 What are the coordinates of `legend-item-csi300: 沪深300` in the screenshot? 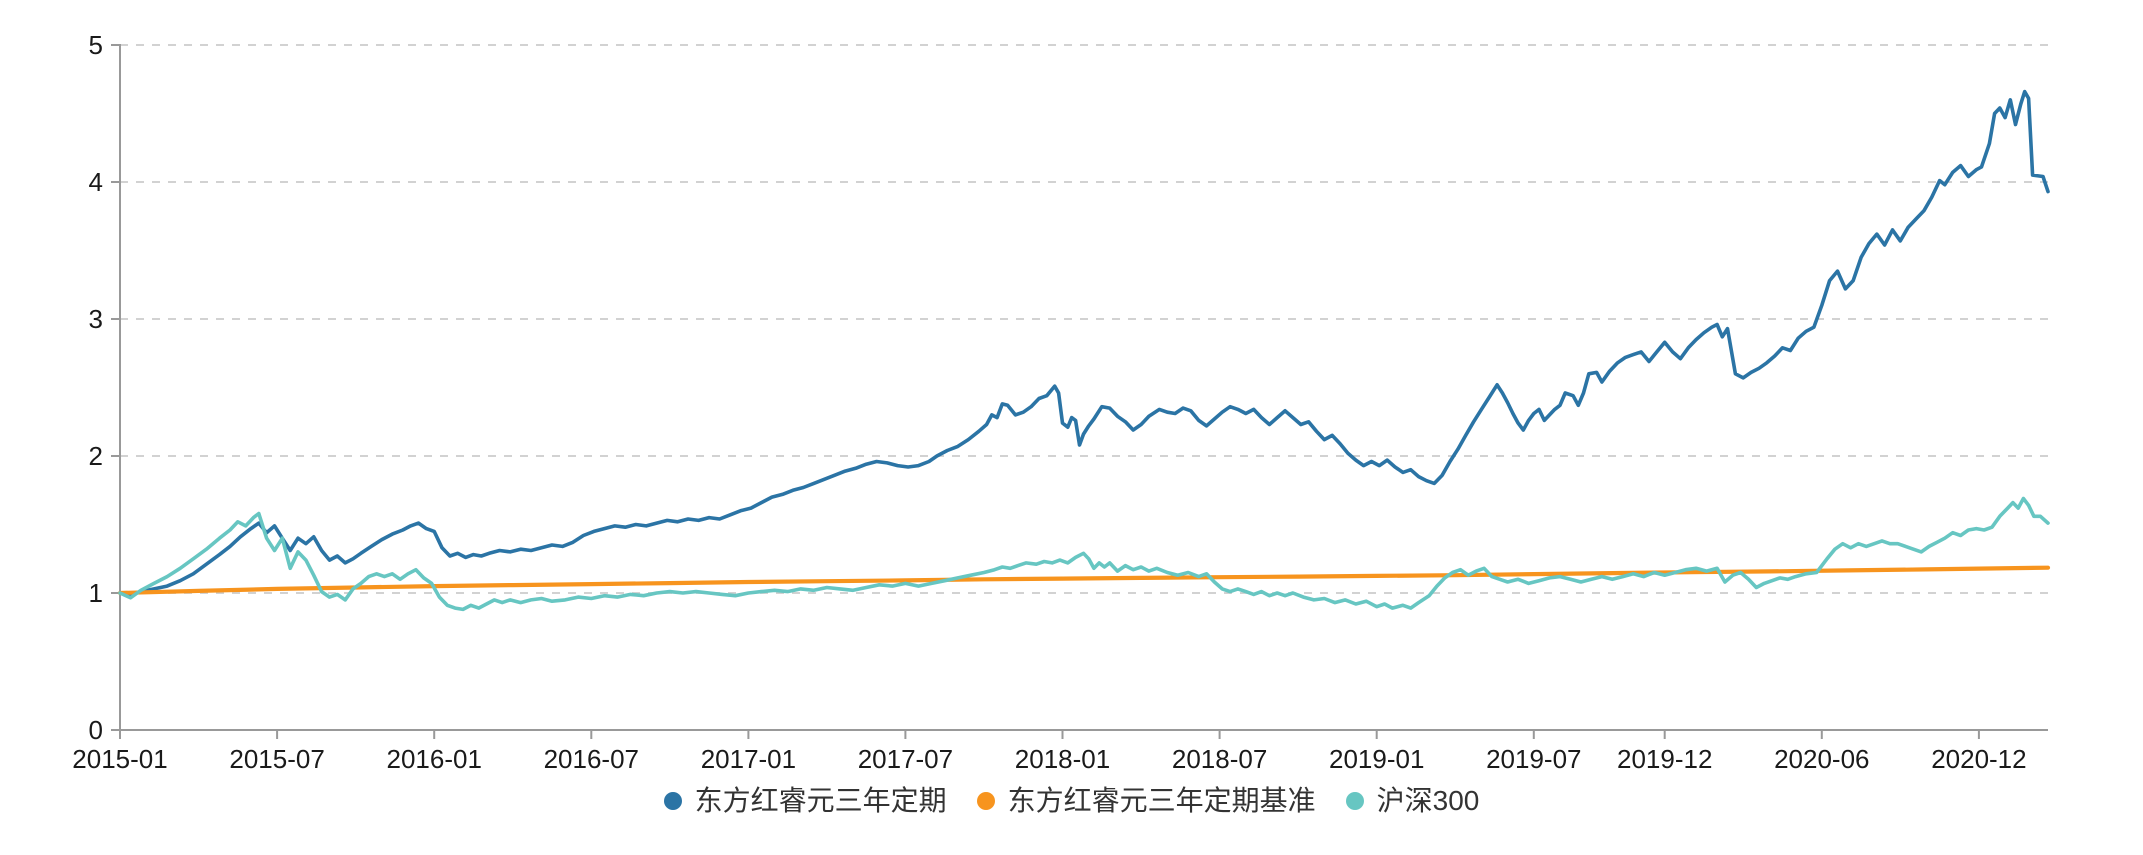 It's located at (1412, 800).